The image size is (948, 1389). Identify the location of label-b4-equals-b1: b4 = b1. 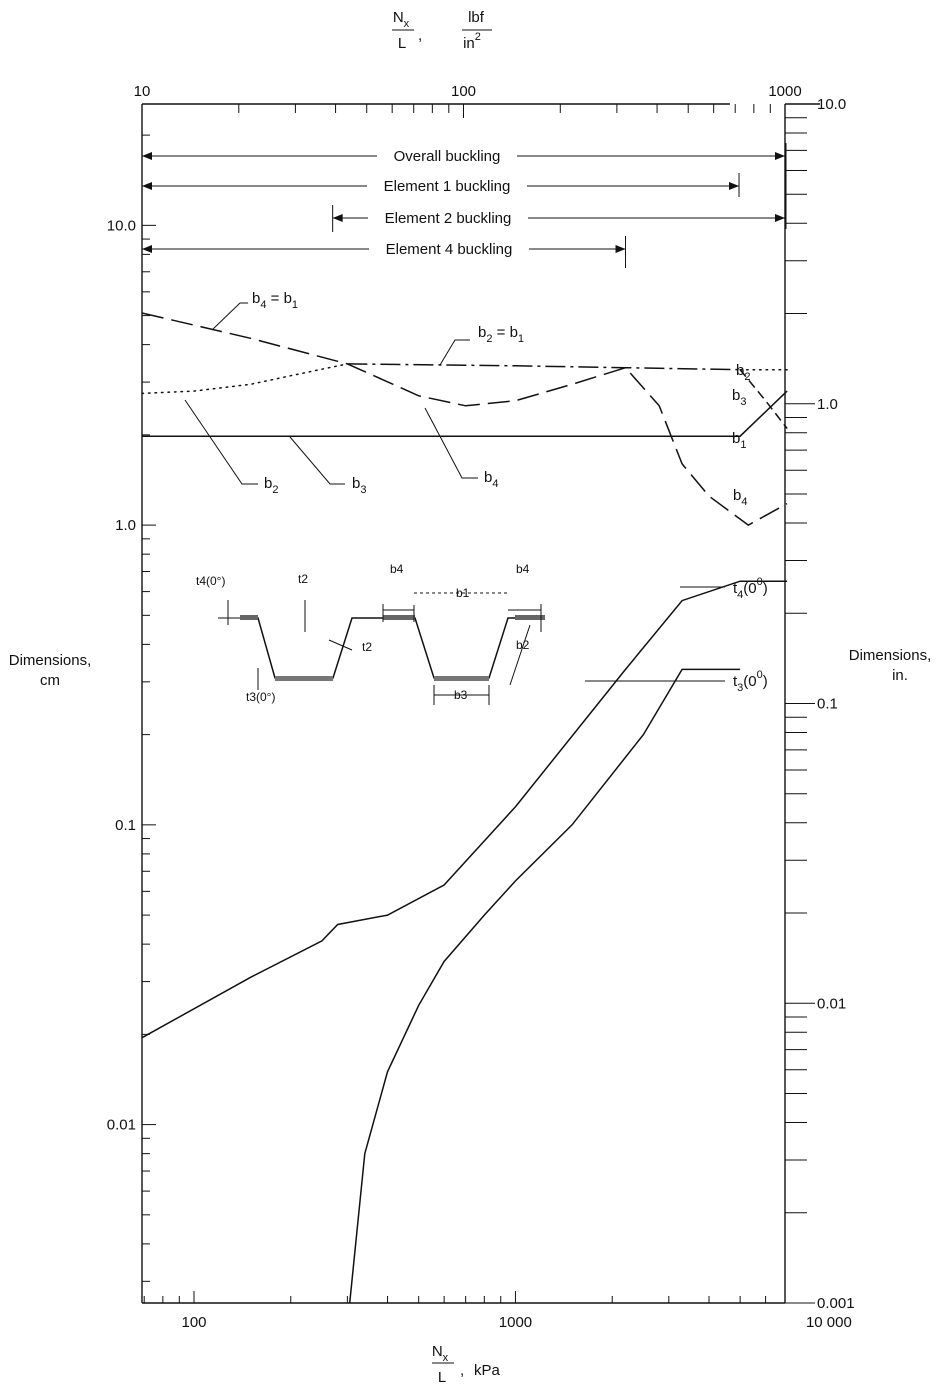
(275, 300).